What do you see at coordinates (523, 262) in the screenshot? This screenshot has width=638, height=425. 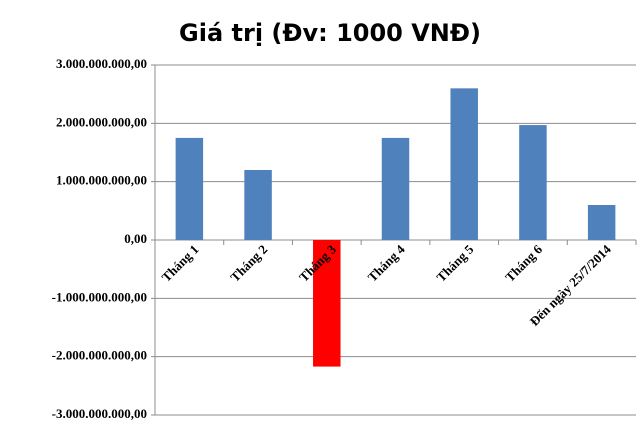 I see `x-tick-label: Tháng 6` at bounding box center [523, 262].